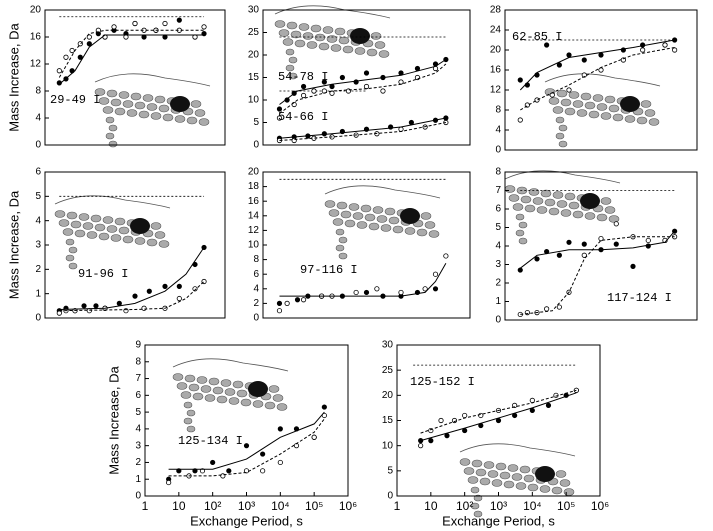  I want to click on x-tick-label: 10, so click(179, 506).